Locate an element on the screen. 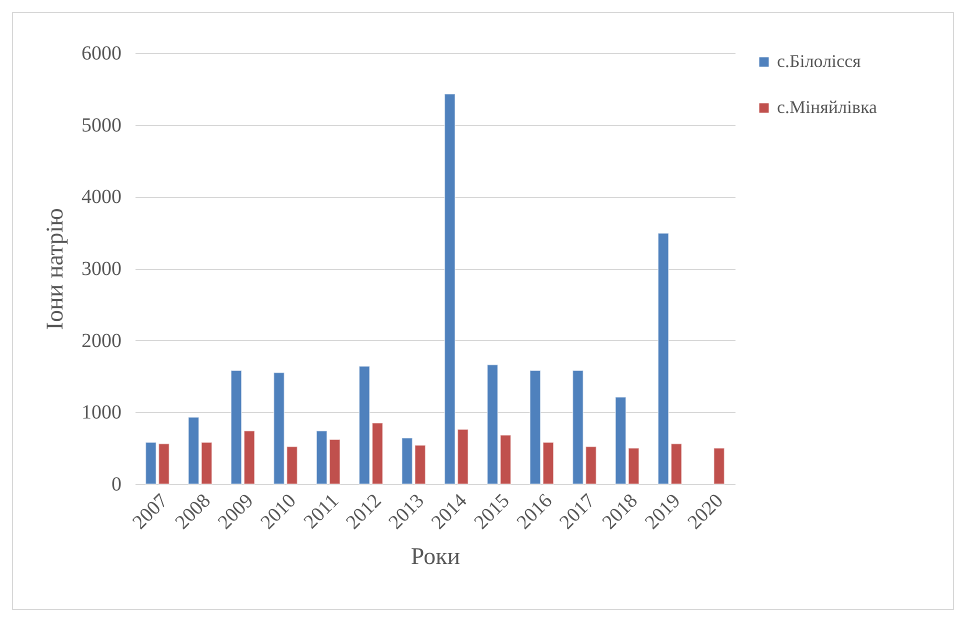 The width and height of the screenshot is (966, 624). y-axis-title: Іони натрію is located at coordinates (55, 269).